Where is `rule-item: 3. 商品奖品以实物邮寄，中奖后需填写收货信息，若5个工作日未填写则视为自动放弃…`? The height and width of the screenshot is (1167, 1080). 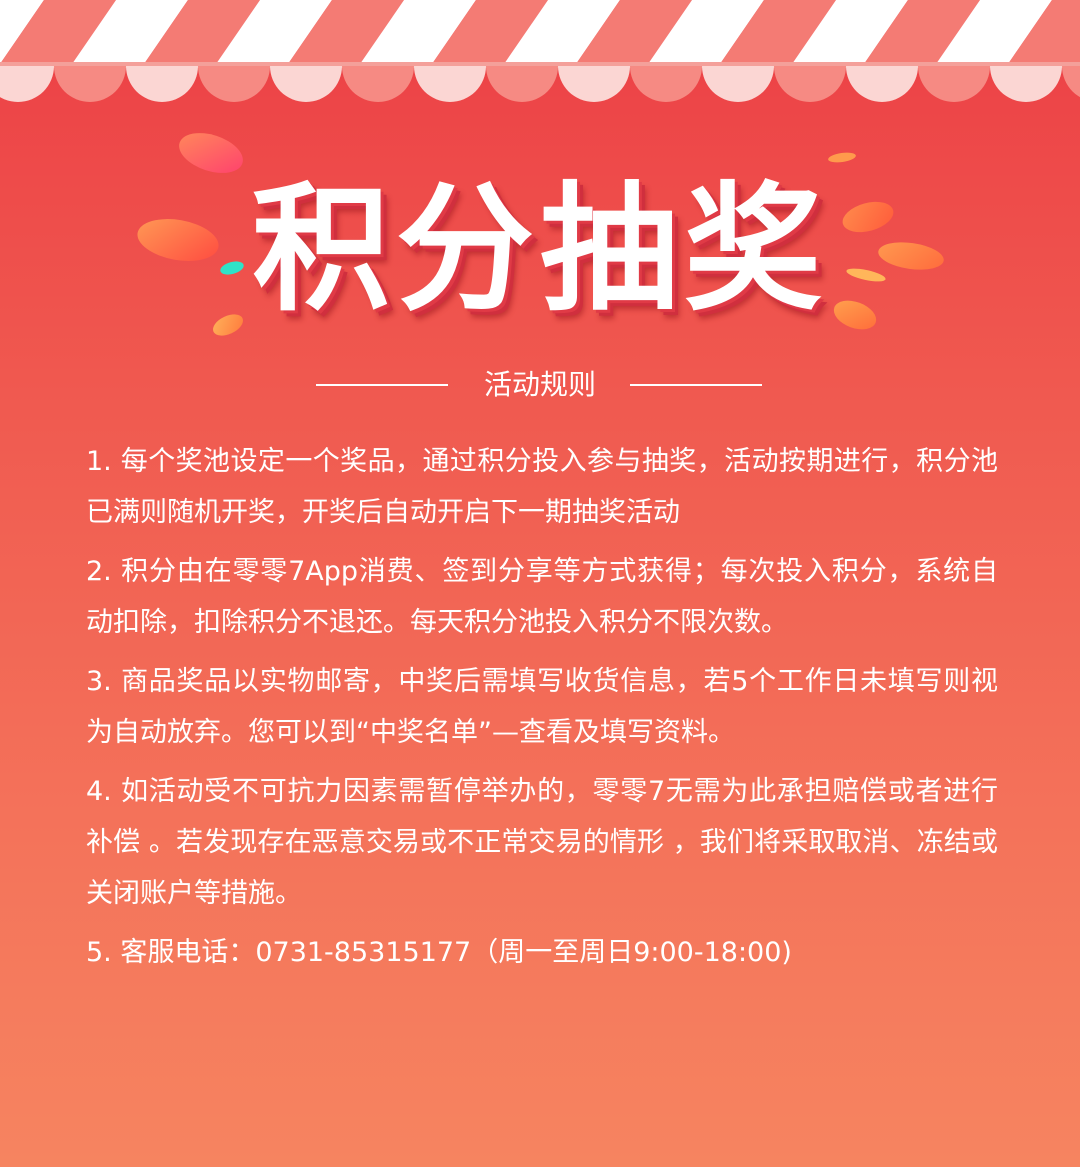 rule-item: 3. 商品奖品以实物邮寄，中奖后需填写收货信息，若5个工作日未填写则视为自动放弃… is located at coordinates (542, 707).